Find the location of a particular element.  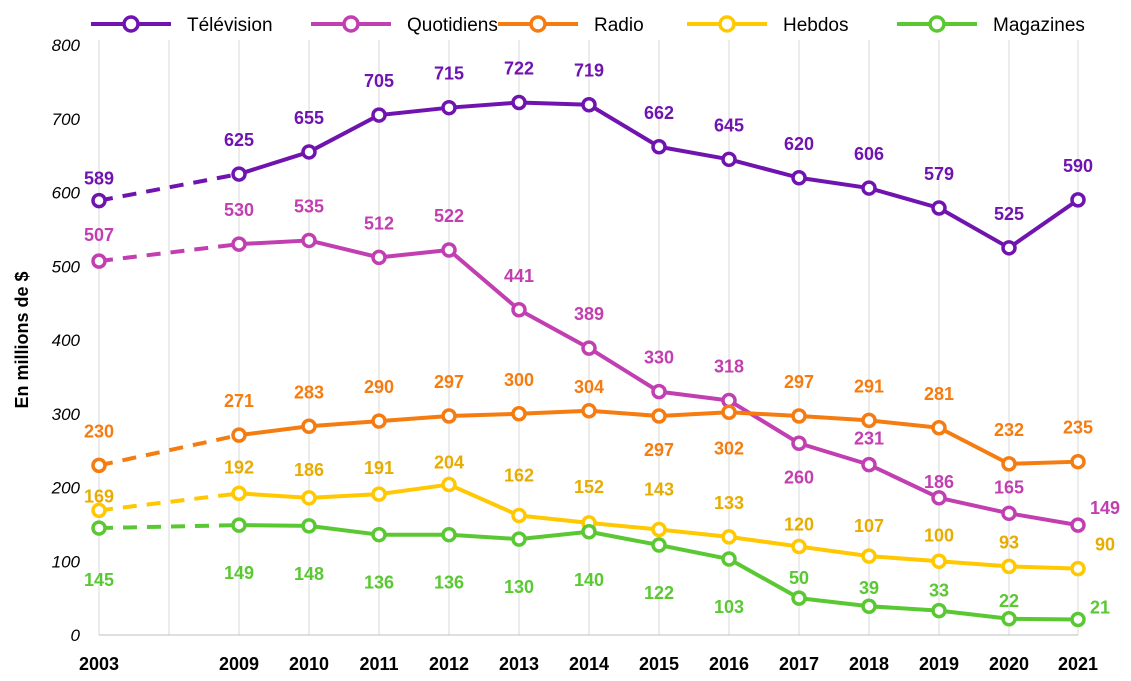

data-label: 302 is located at coordinates (729, 448).